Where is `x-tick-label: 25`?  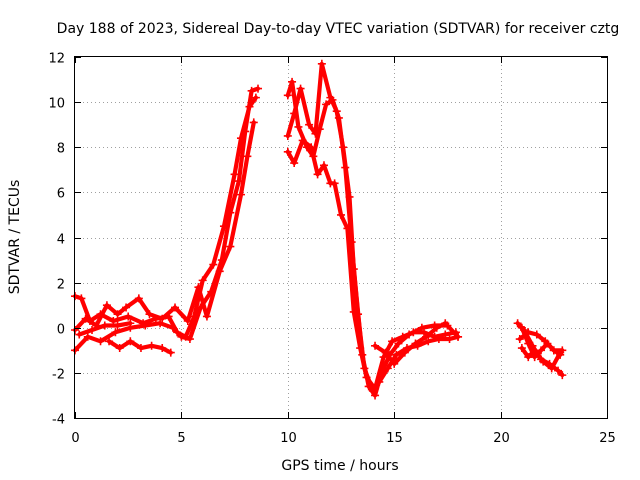
x-tick-label: 25 is located at coordinates (607, 438).